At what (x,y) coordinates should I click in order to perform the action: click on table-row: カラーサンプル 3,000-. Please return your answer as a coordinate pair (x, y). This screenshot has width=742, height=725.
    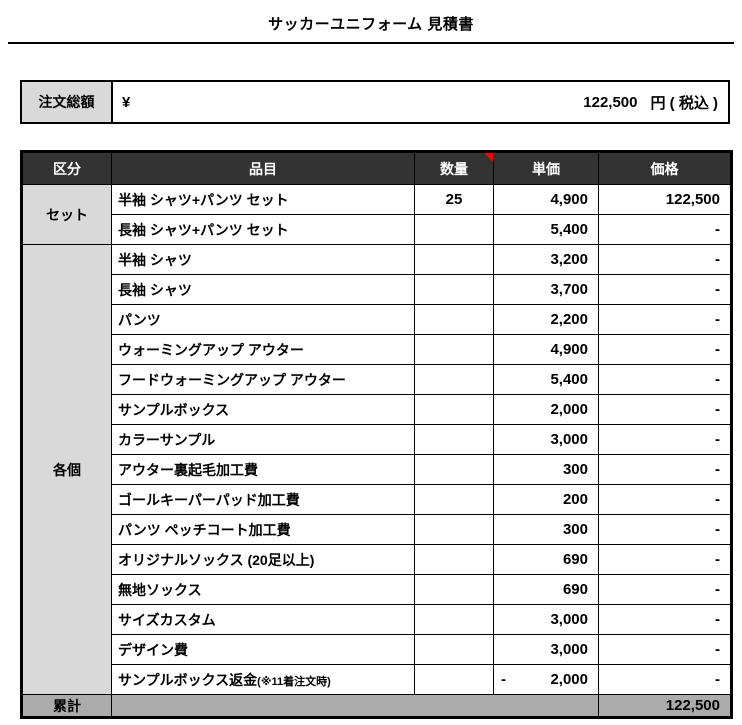
    Looking at the image, I should click on (377, 439).